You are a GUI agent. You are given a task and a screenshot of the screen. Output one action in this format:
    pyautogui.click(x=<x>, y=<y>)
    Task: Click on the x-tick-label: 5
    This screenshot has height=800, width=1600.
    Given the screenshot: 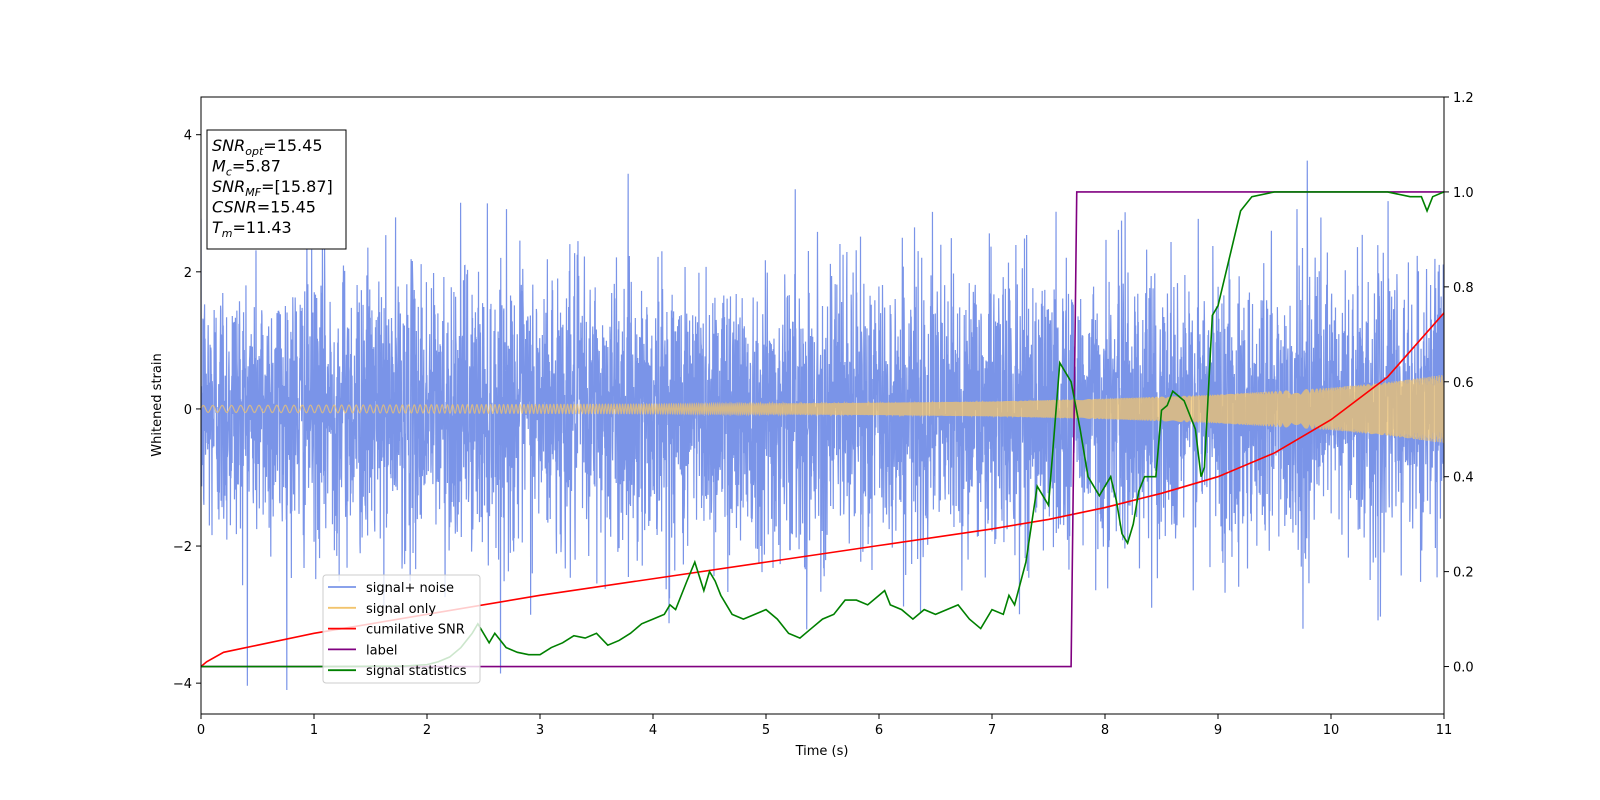 What is the action you would take?
    pyautogui.click(x=766, y=730)
    